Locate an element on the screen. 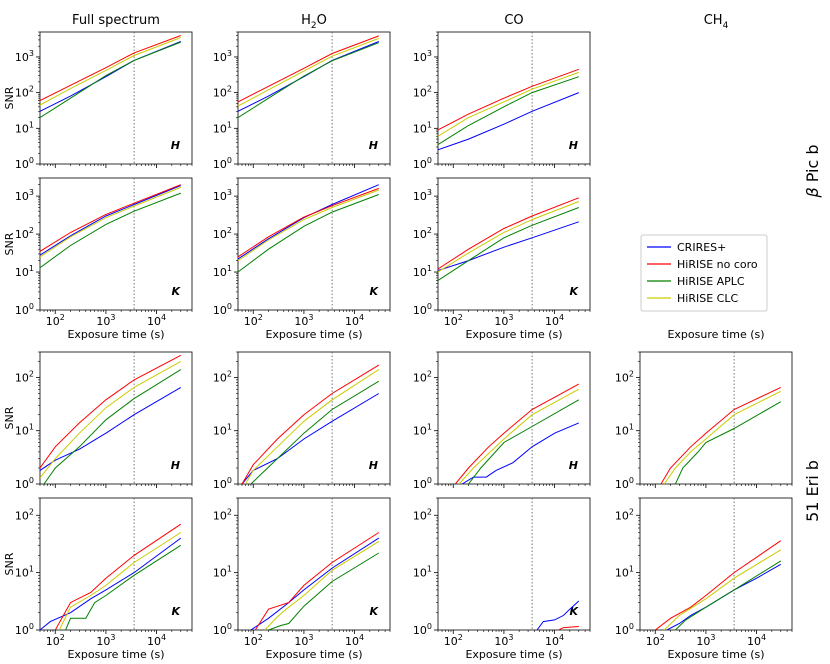 Image resolution: width=830 pixels, height=664 pixels. y-tick-label: 10³ is located at coordinates (422, 195).